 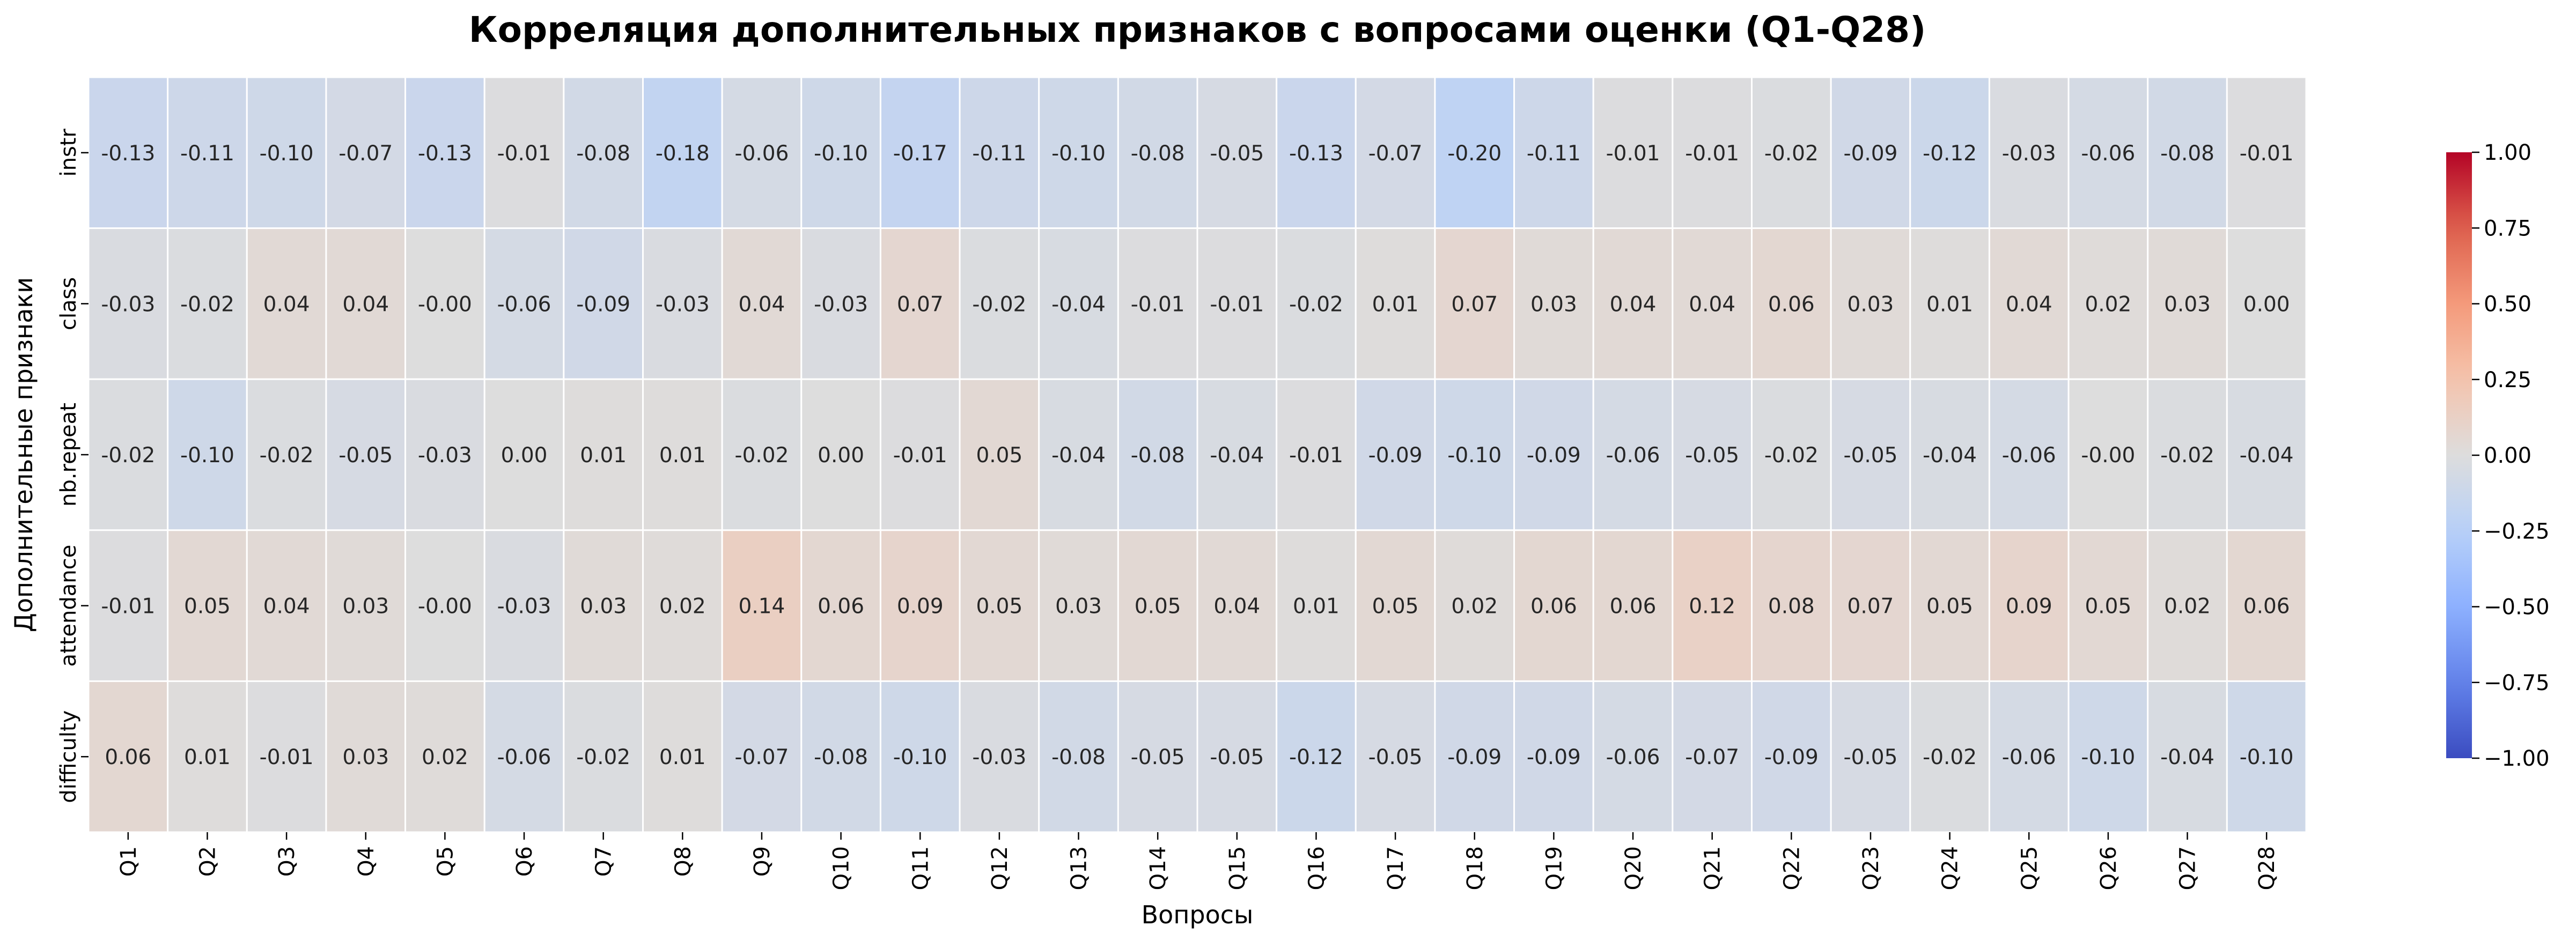 What do you see at coordinates (762, 607) in the screenshot?
I see `cell-value-label: 0.14` at bounding box center [762, 607].